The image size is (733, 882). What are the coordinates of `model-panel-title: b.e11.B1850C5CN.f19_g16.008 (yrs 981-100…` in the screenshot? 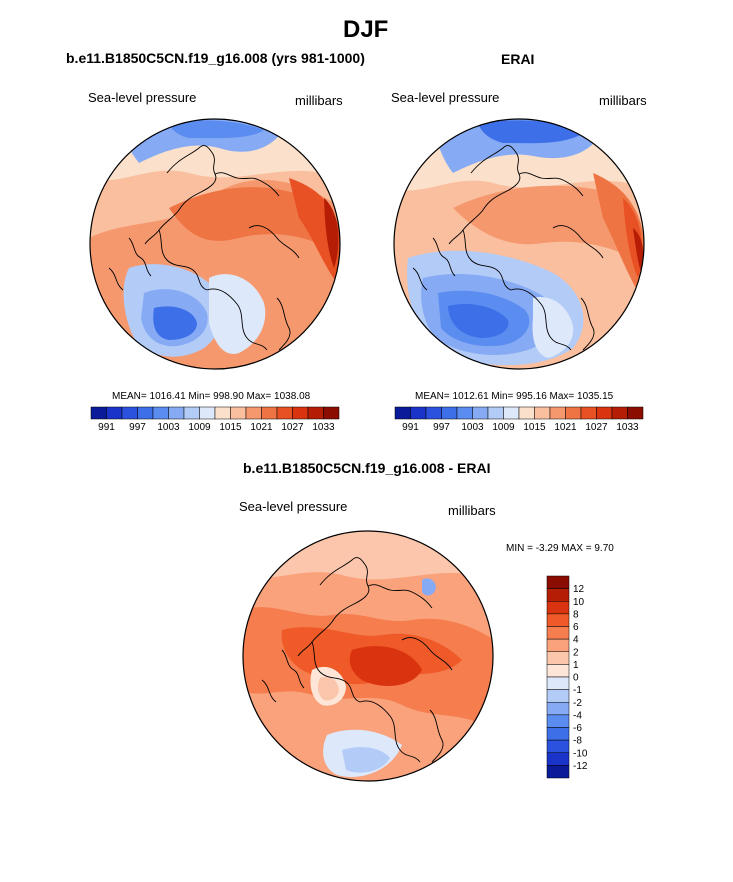 It's located at (215, 58).